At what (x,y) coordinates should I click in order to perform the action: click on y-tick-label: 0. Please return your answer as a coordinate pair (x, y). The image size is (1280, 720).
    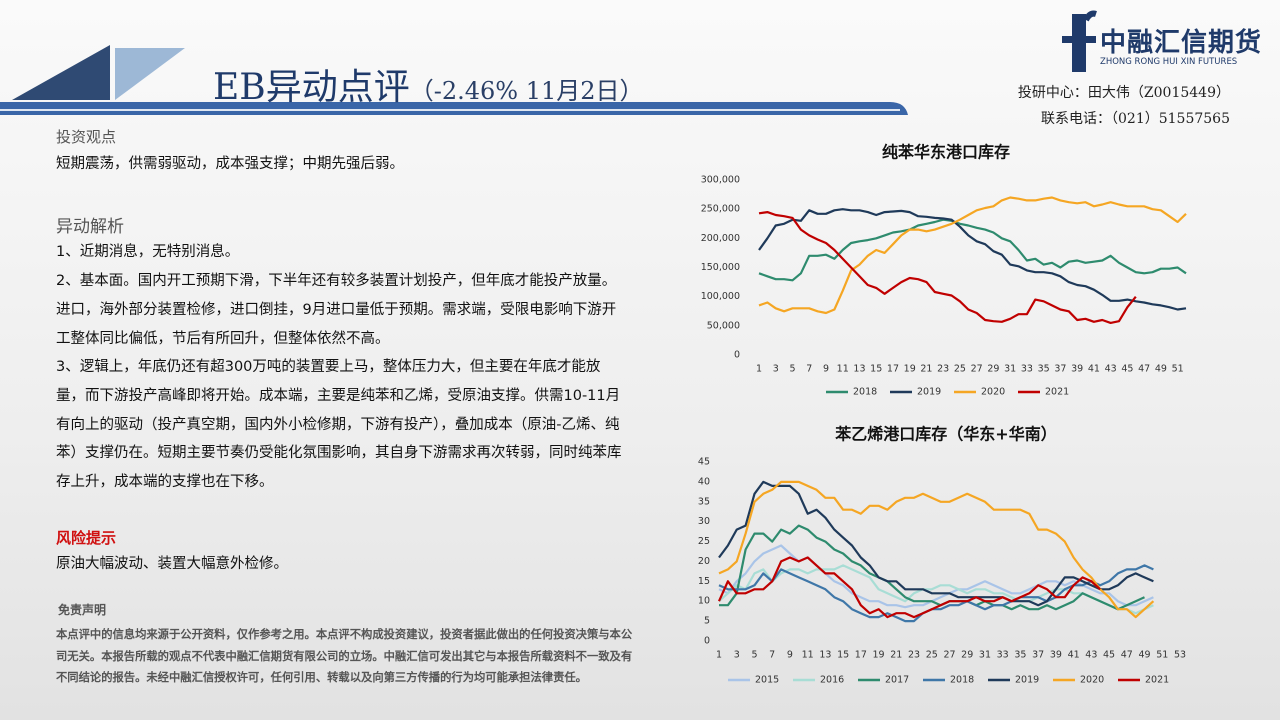
    Looking at the image, I should click on (737, 355).